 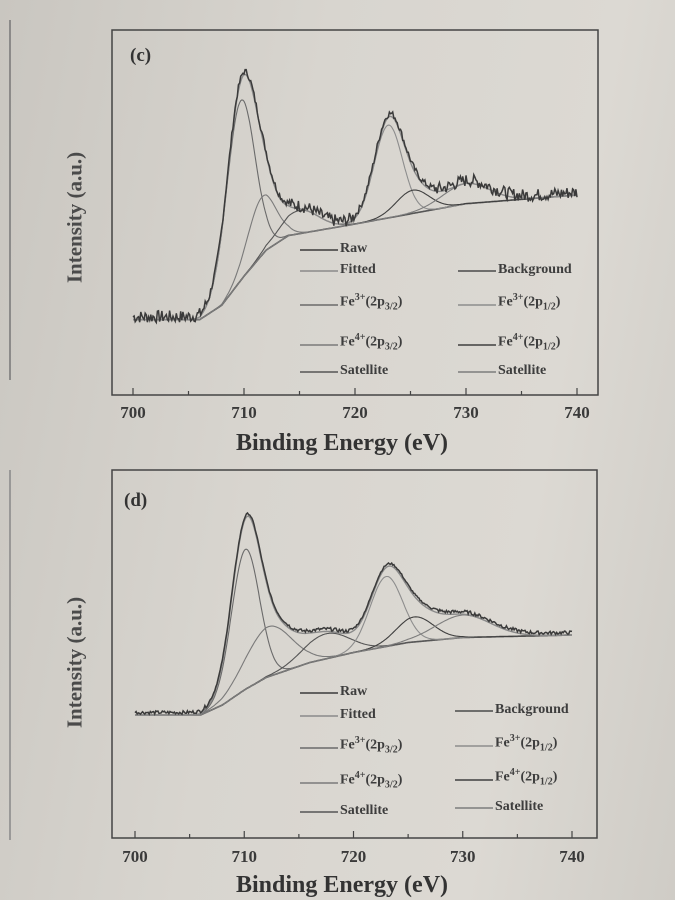 What do you see at coordinates (353, 613) in the screenshot?
I see `series-raw` at bounding box center [353, 613].